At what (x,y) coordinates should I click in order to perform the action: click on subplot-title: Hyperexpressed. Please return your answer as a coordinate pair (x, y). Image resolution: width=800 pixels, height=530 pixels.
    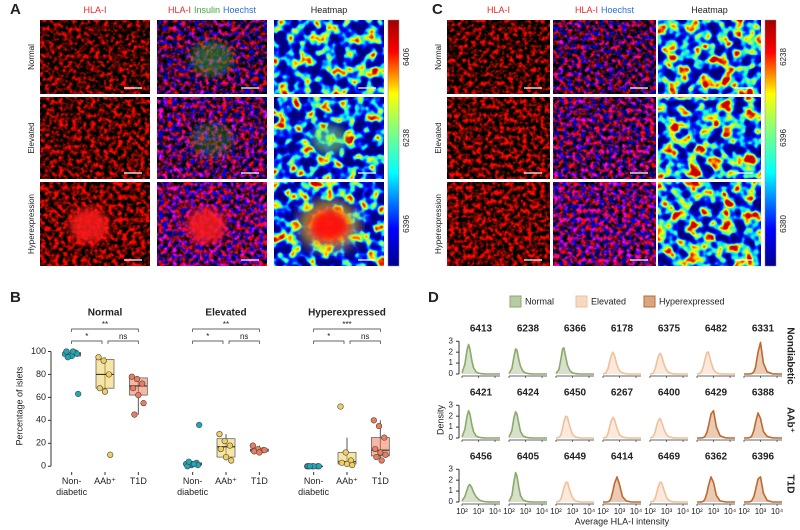
    Looking at the image, I should click on (347, 313).